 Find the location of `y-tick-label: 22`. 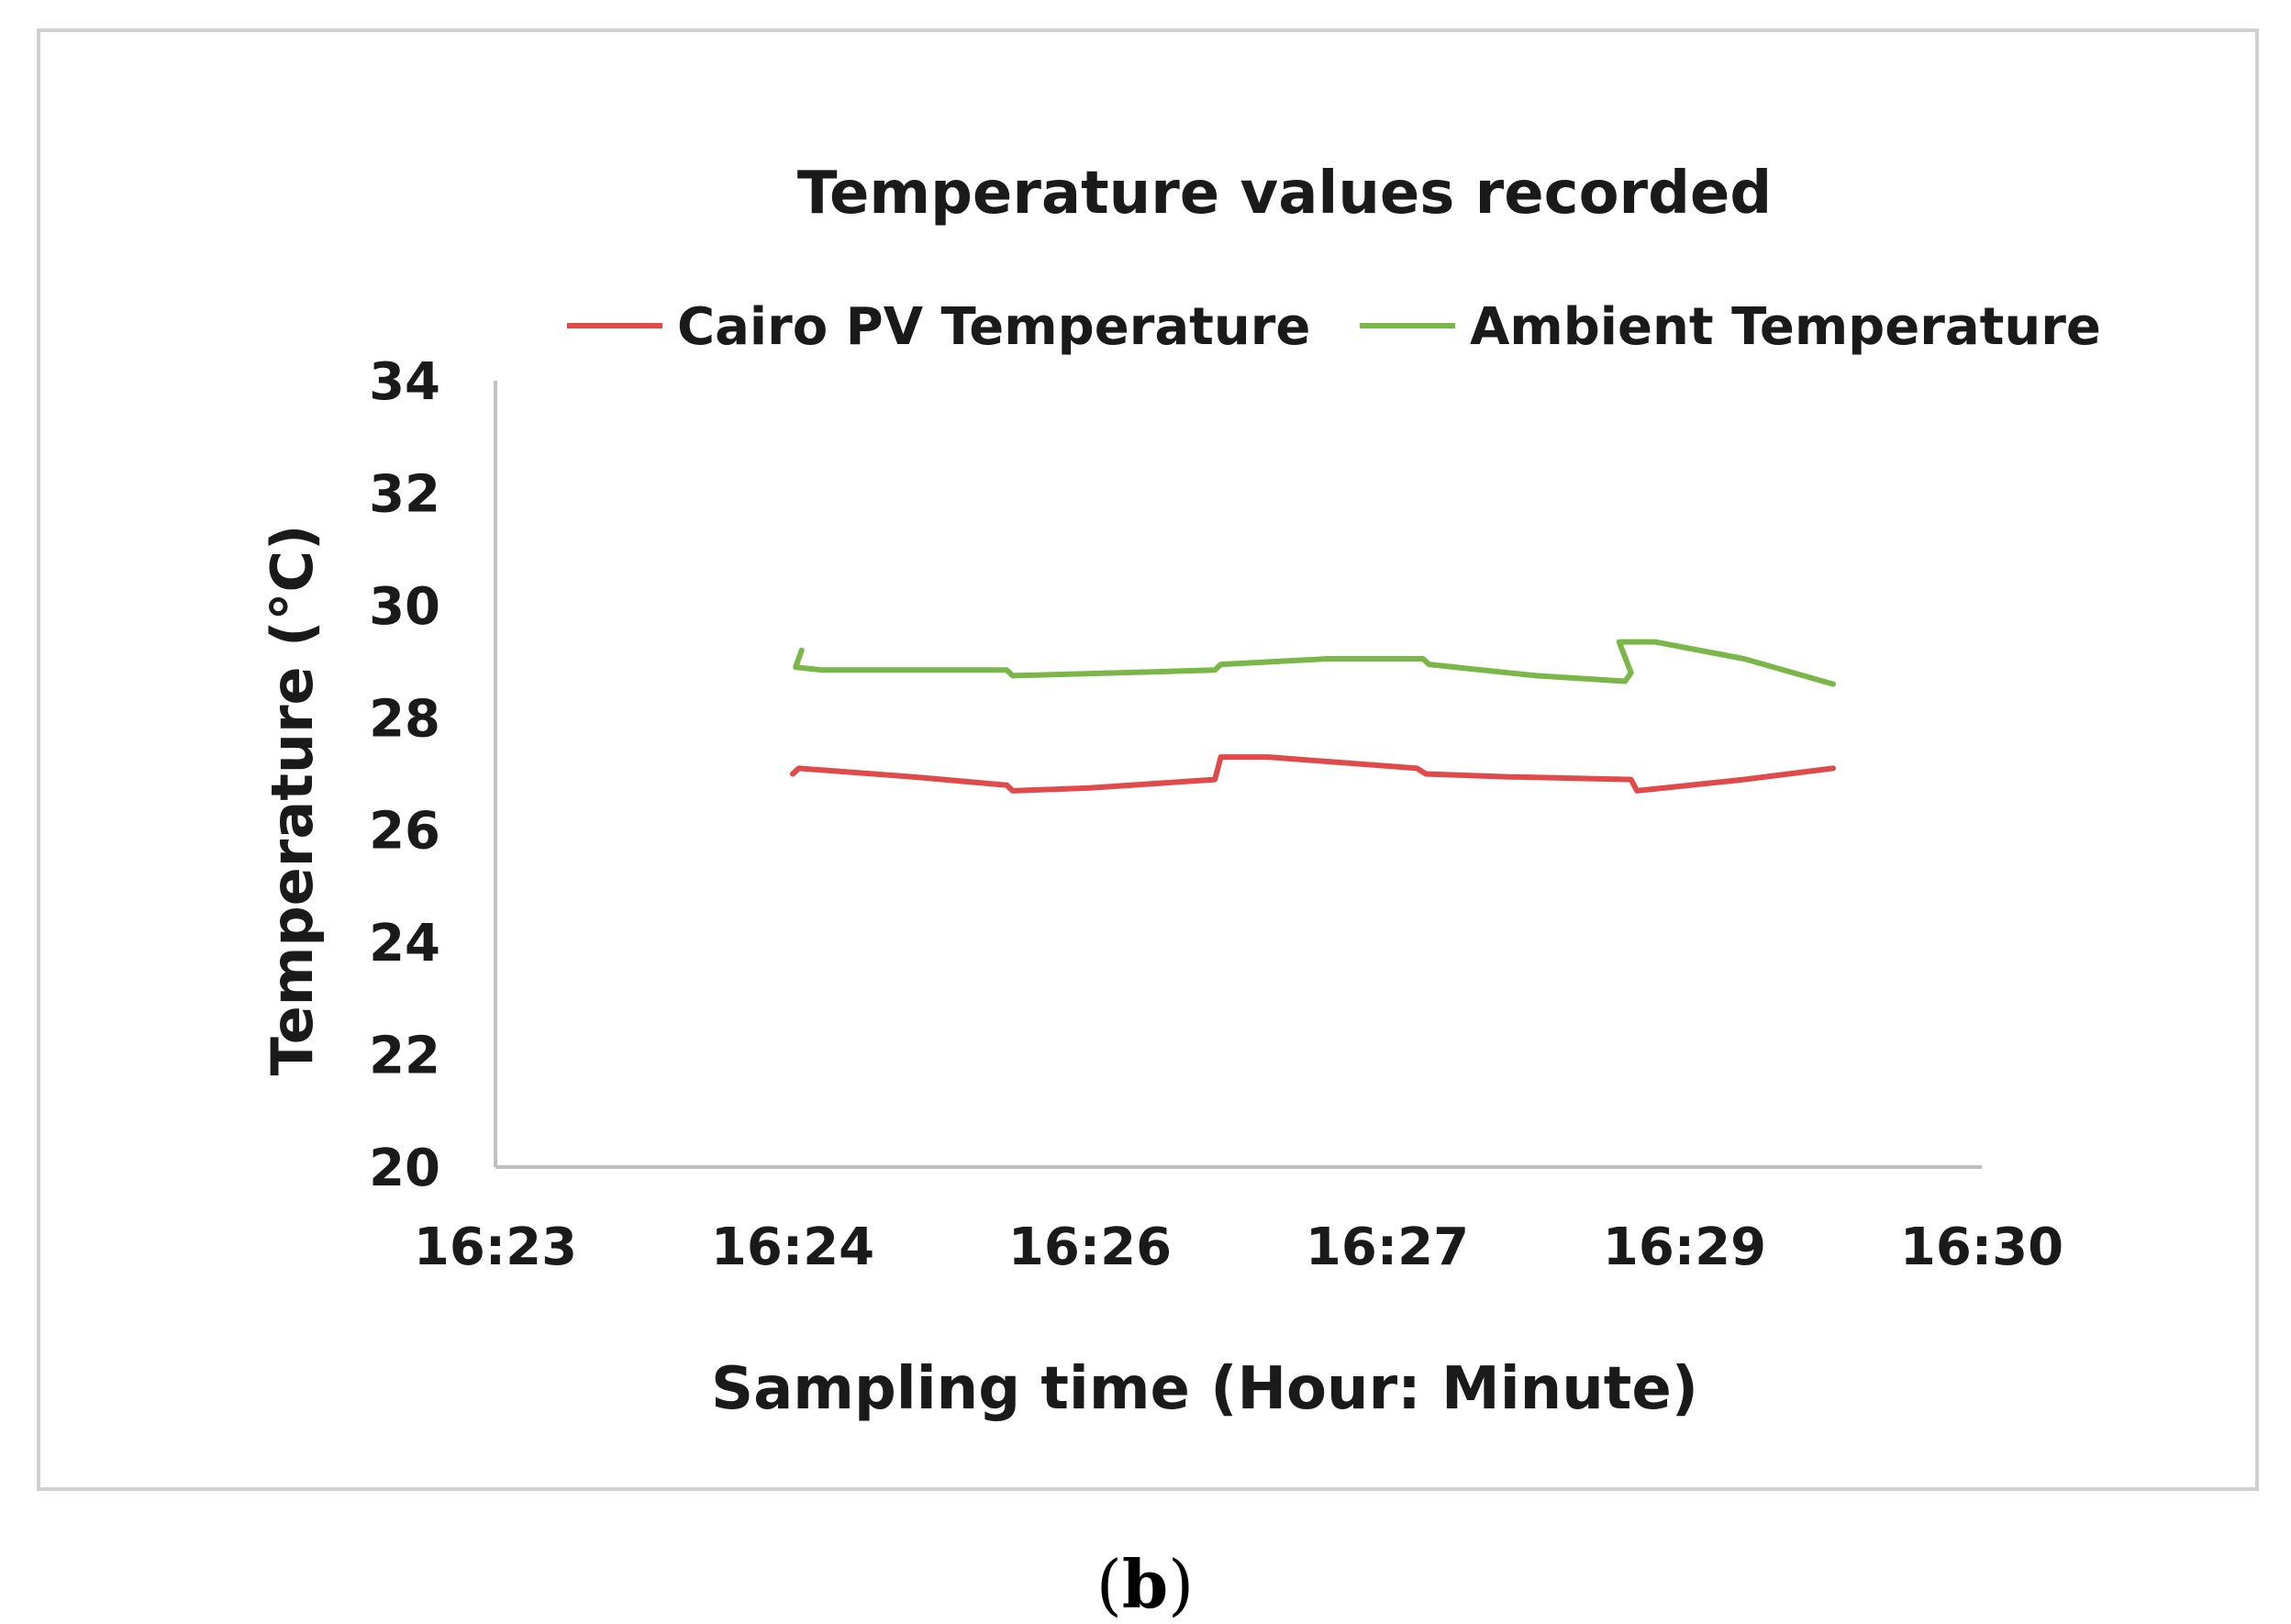

y-tick-label: 22 is located at coordinates (405, 1056).